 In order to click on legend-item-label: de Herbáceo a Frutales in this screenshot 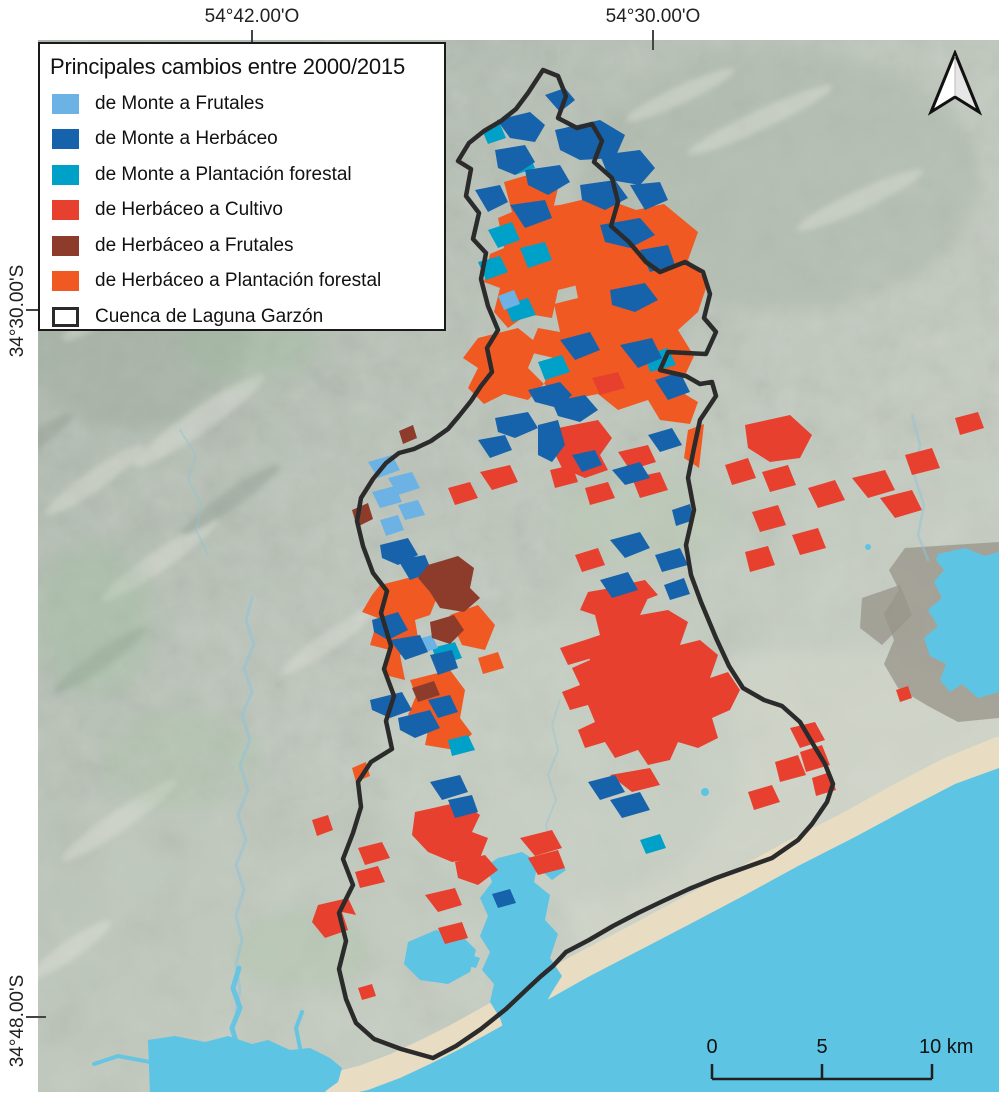, I will do `click(194, 245)`.